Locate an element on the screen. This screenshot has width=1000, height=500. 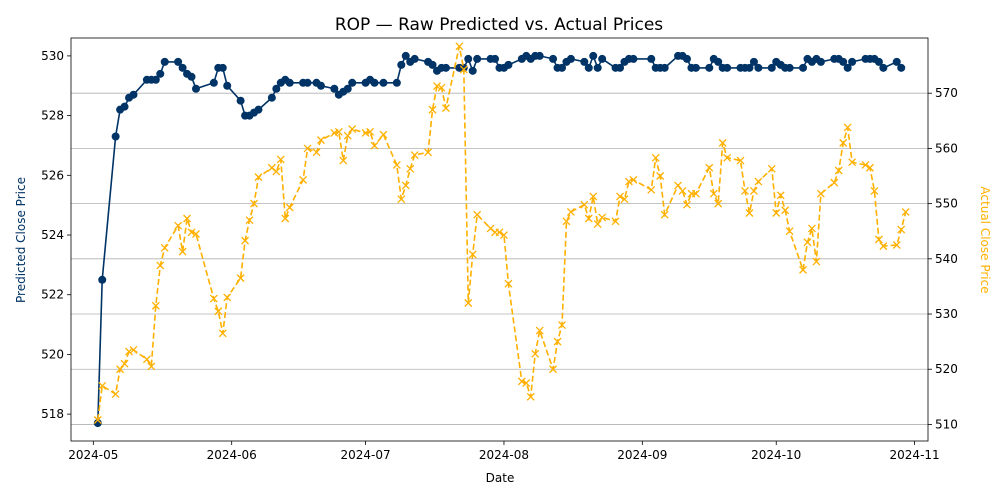
x-tick-label: 2024-05 is located at coordinates (93, 455).